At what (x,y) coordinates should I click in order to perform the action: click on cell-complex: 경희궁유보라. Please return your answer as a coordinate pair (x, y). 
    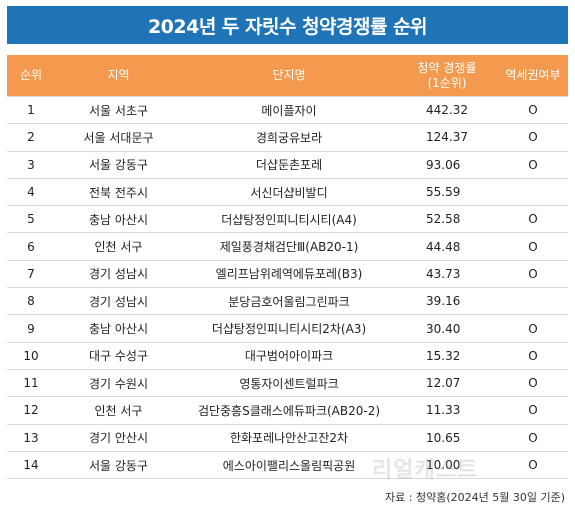
    Looking at the image, I should click on (289, 137).